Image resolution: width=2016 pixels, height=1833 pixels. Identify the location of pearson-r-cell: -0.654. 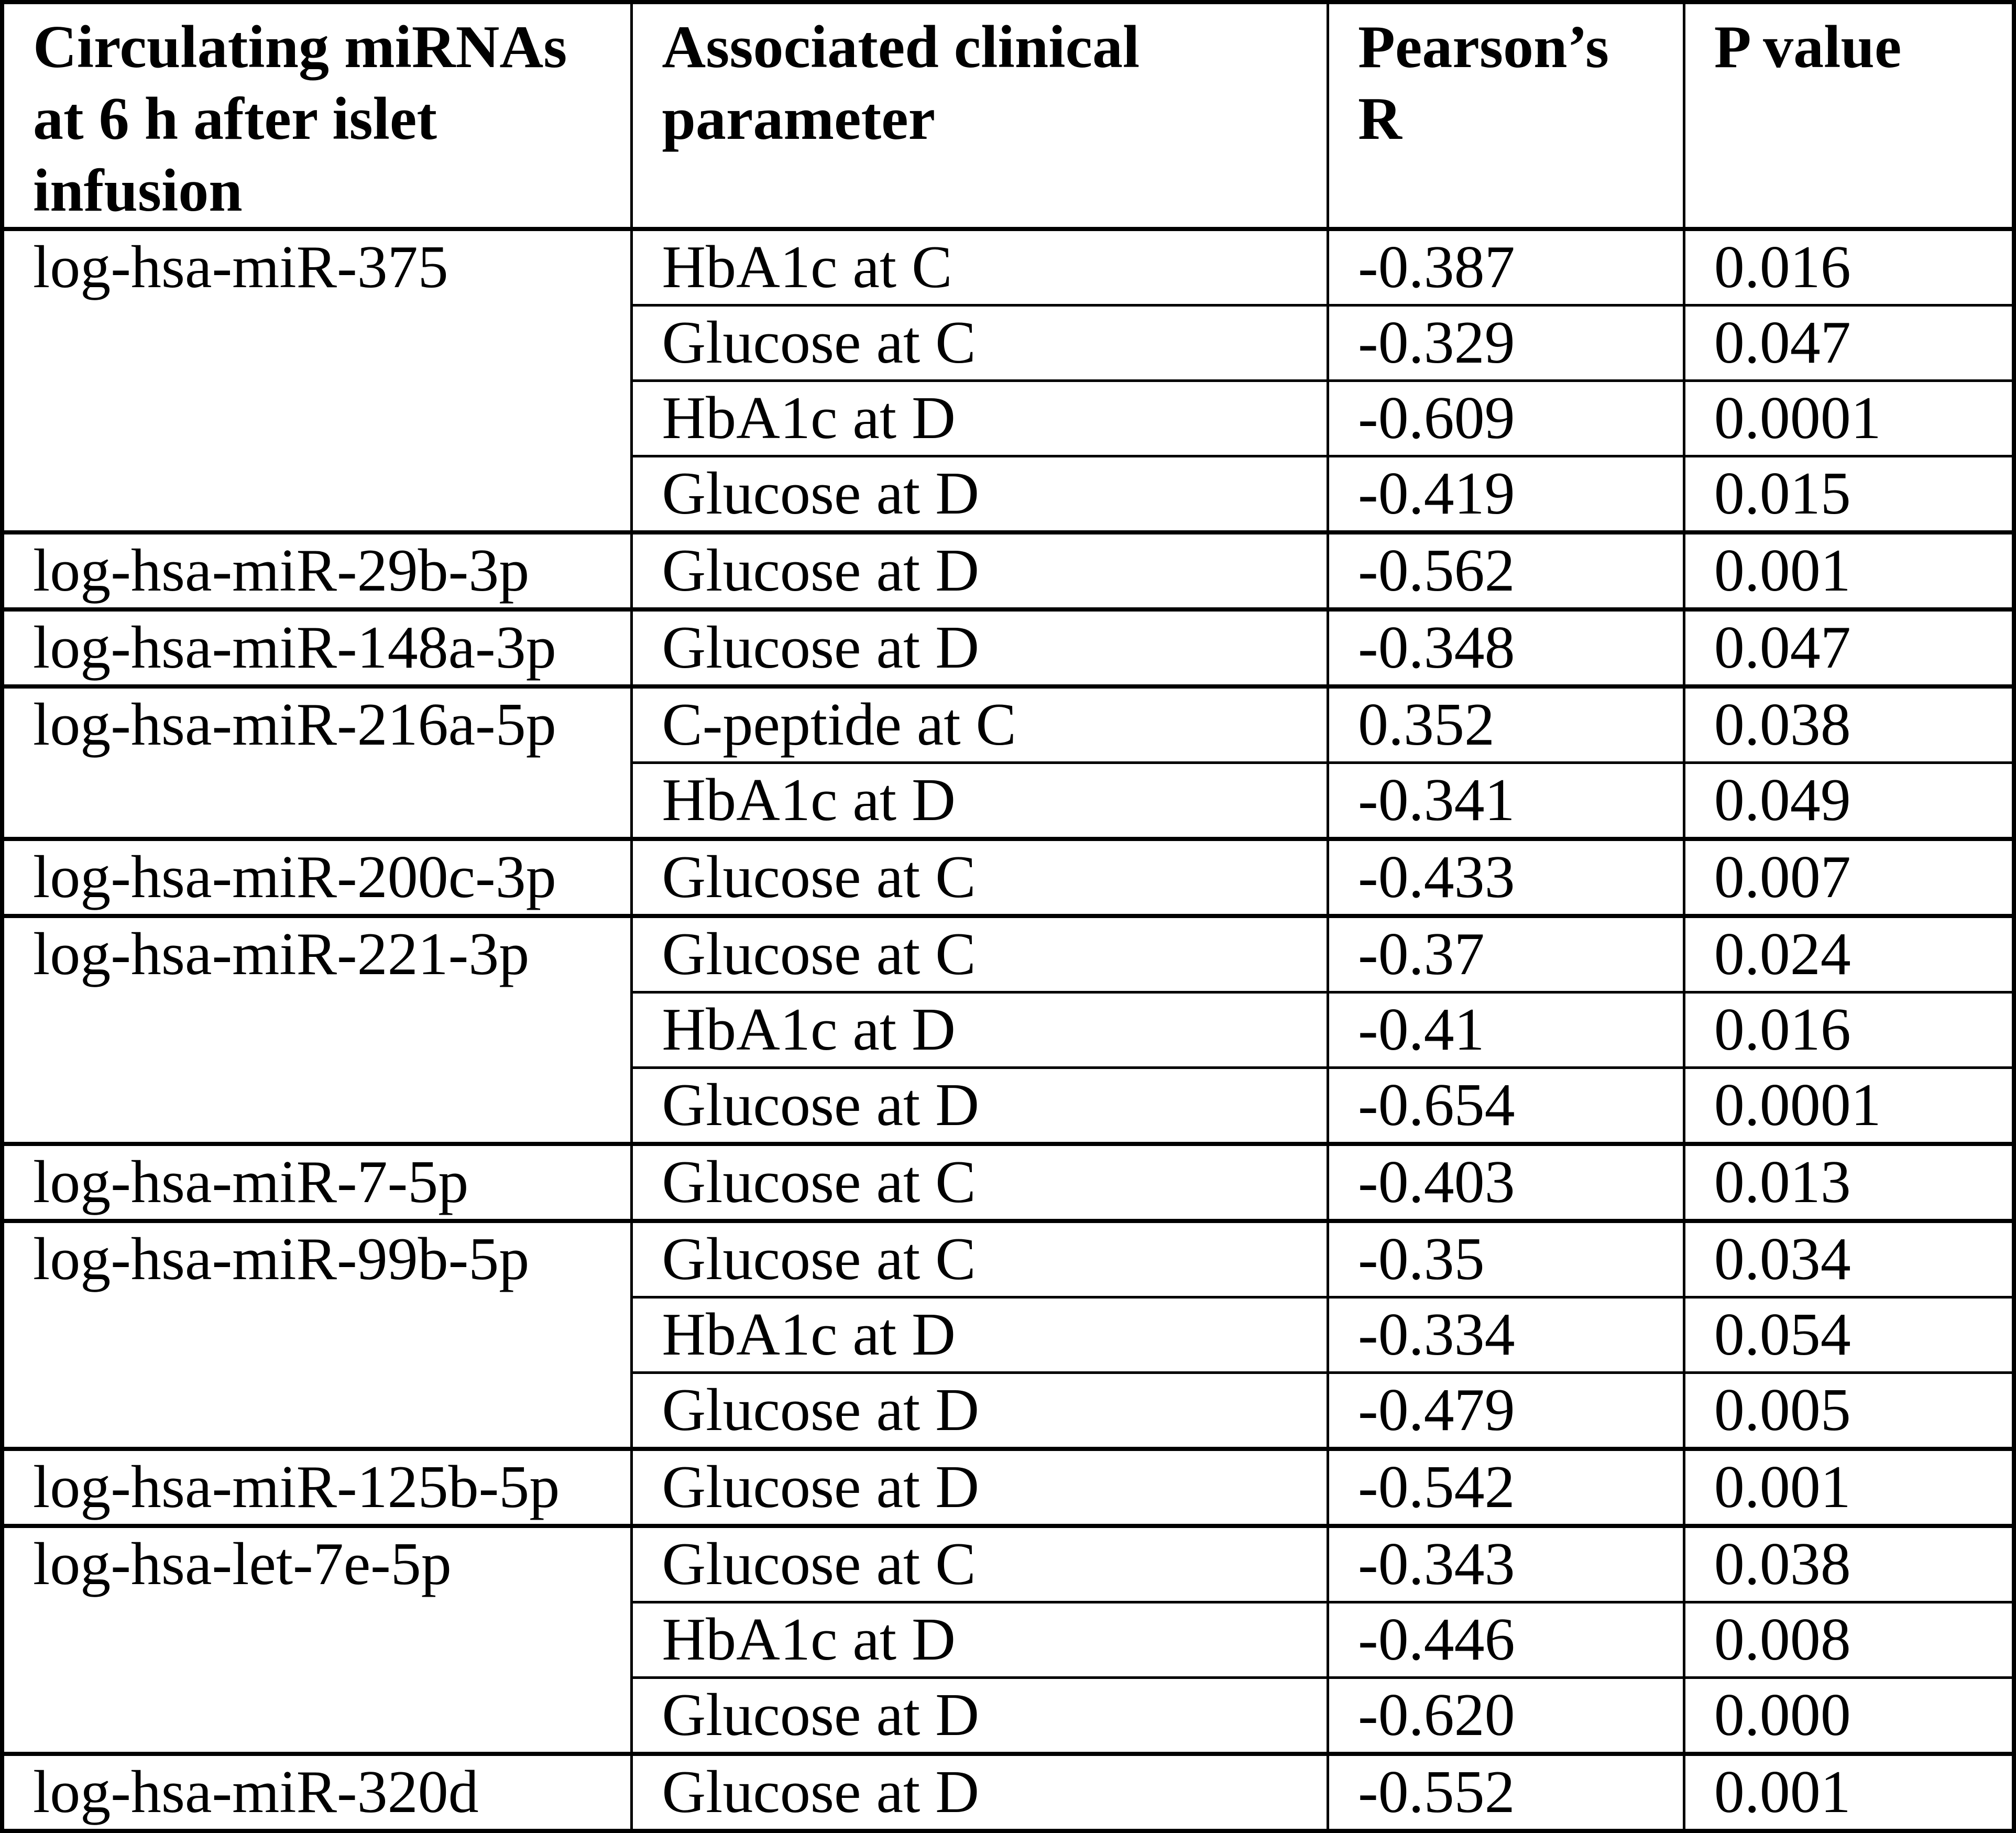
(1506, 1105).